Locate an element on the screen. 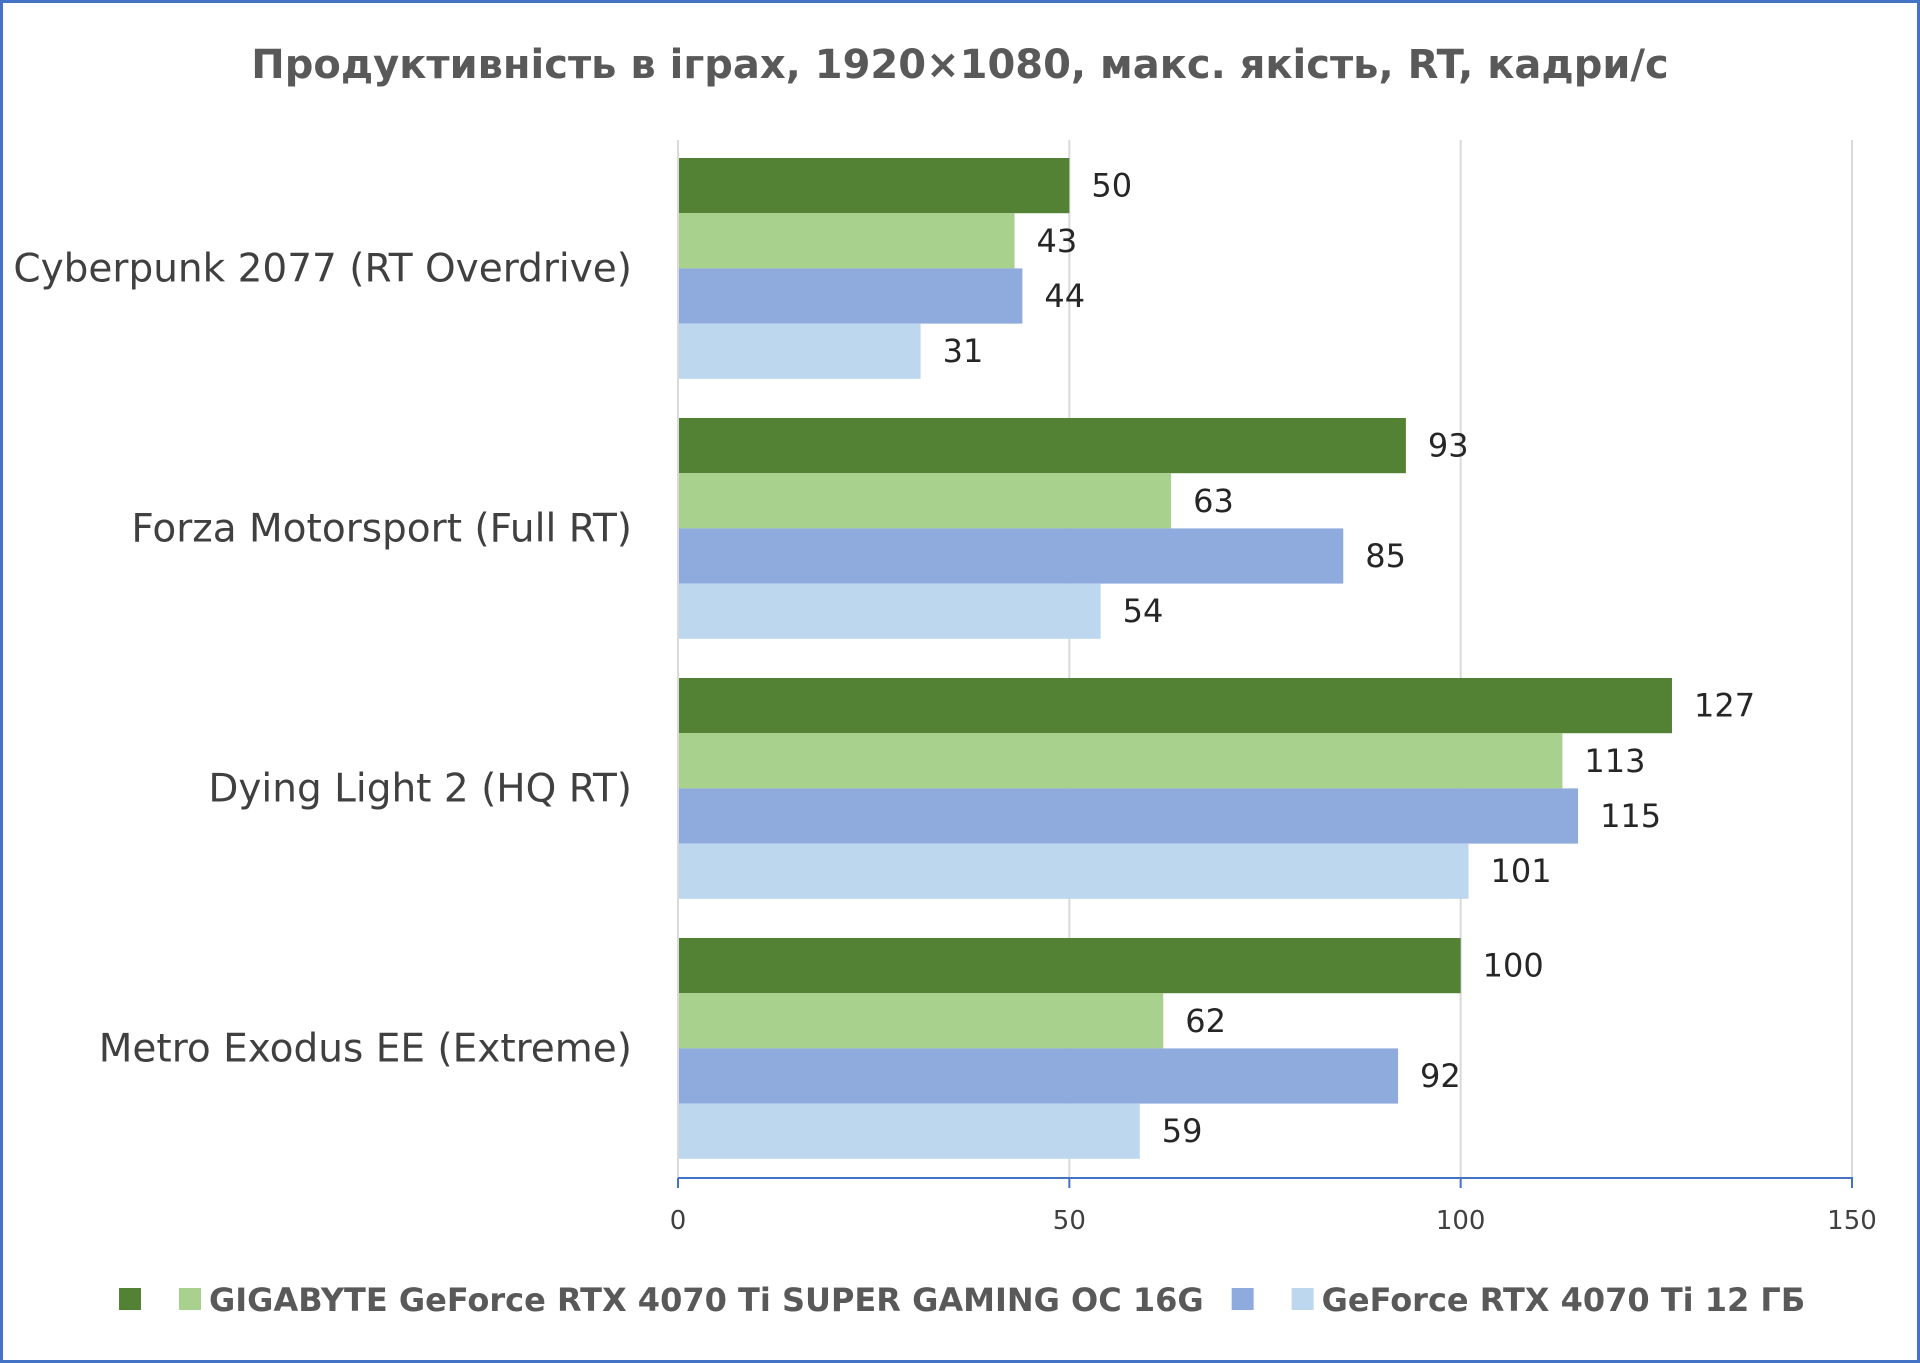  category-label: Metro Exodus EE (Extreme) is located at coordinates (365, 1048).